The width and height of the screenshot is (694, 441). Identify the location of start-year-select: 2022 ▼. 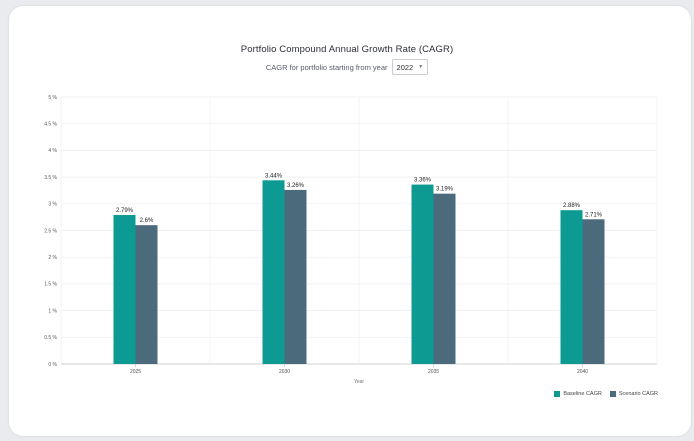
(410, 67).